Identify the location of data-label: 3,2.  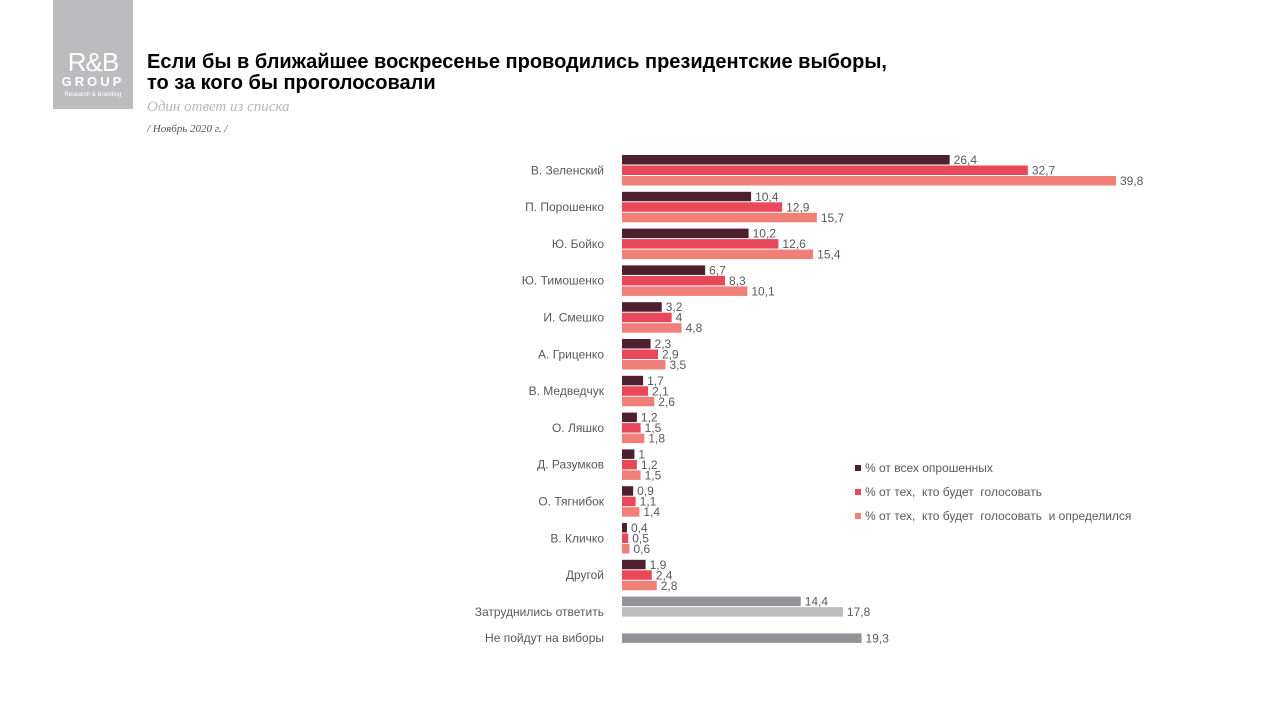
(674, 307).